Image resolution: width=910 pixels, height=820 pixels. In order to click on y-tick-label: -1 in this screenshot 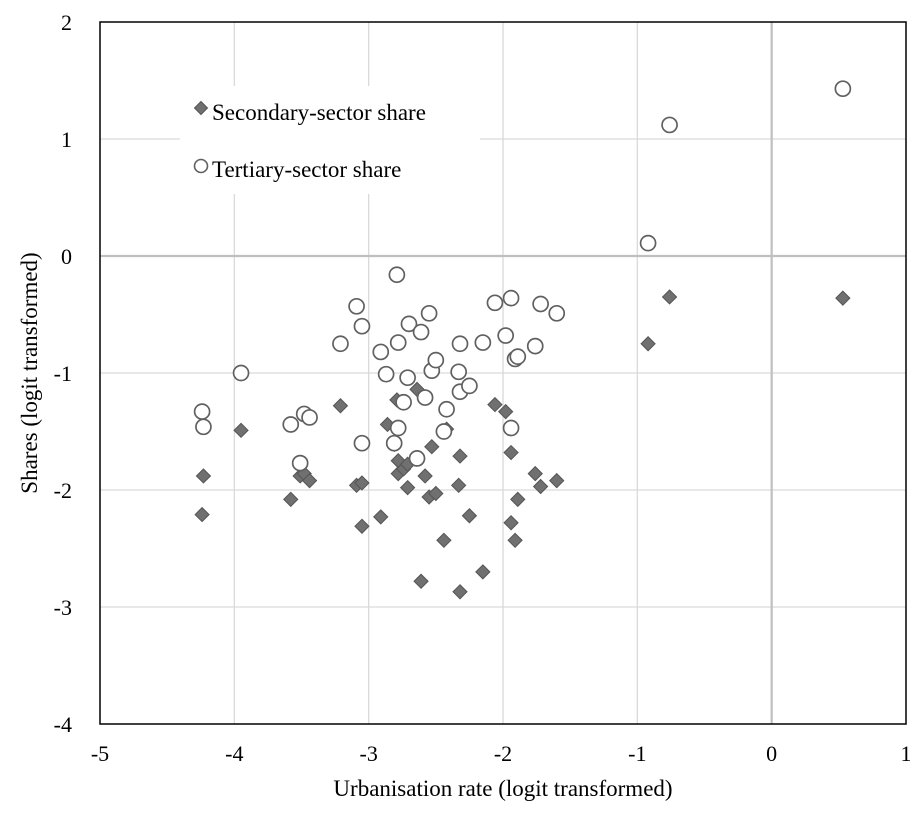, I will do `click(63, 373)`.